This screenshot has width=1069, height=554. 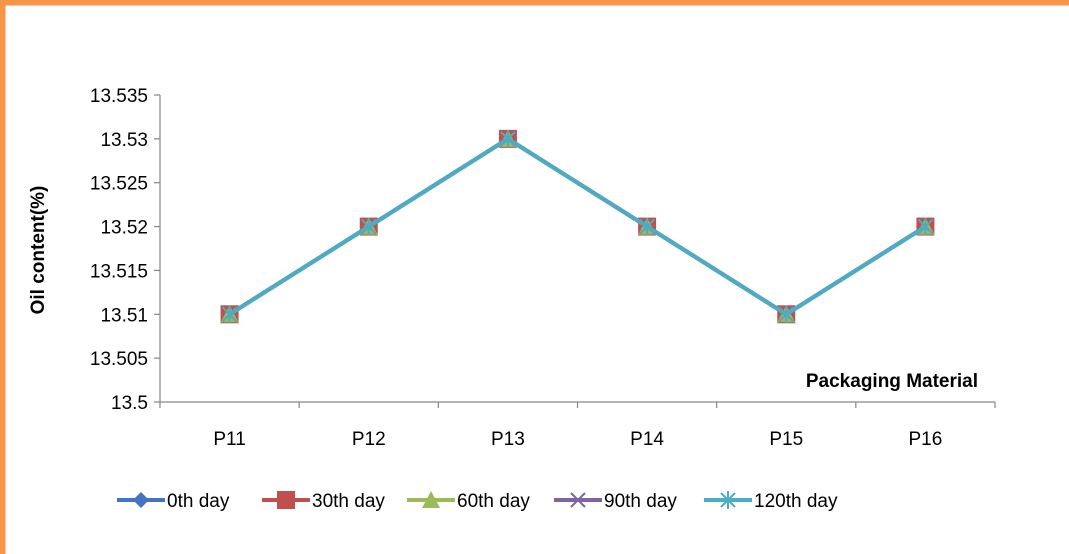 I want to click on x-tick-label: P12, so click(x=369, y=439).